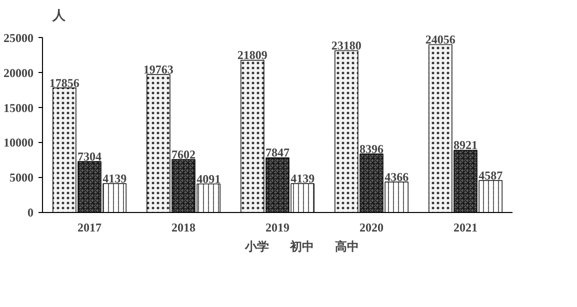  What do you see at coordinates (22, 177) in the screenshot?
I see `y-tick-label: 5000` at bounding box center [22, 177].